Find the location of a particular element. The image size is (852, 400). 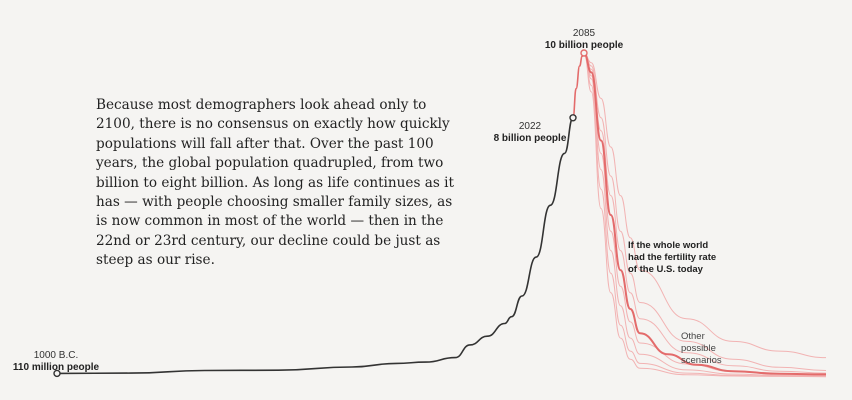

other-scenarios-annotation-line-3: scenarios is located at coordinates (701, 360).